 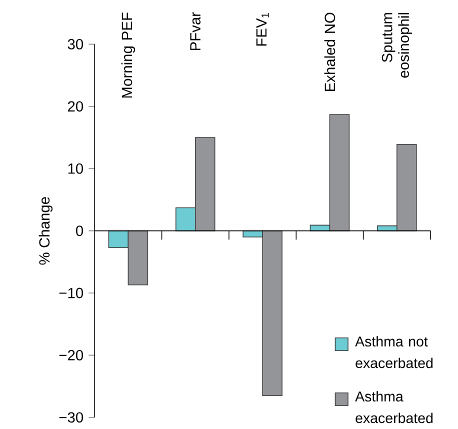 What do you see at coordinates (330, 51) in the screenshot?
I see `x-tick-label: Exhaled NO` at bounding box center [330, 51].